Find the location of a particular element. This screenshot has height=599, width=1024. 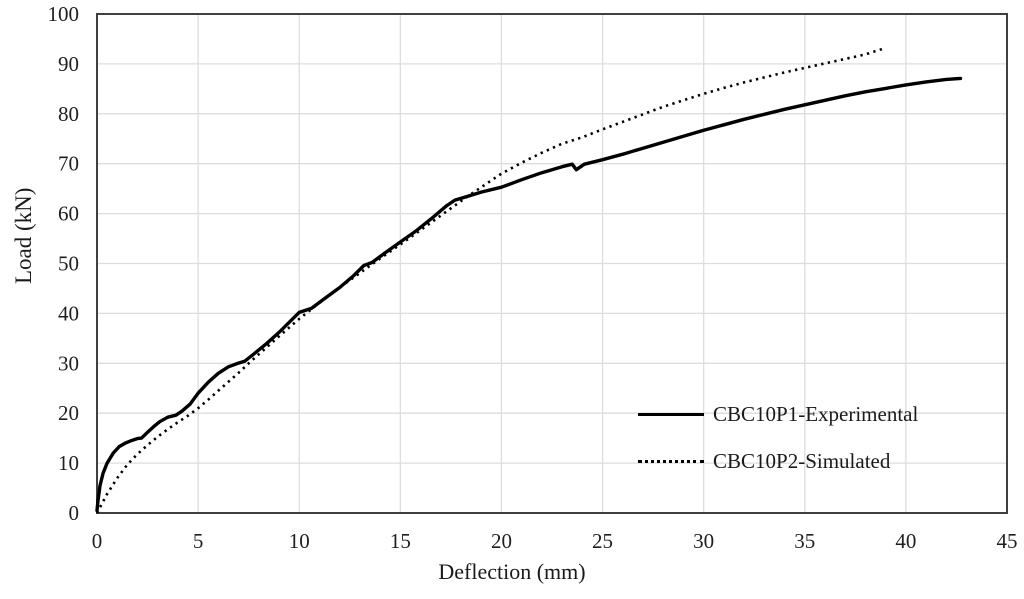

y-tick-label: 80 is located at coordinates (68, 114).